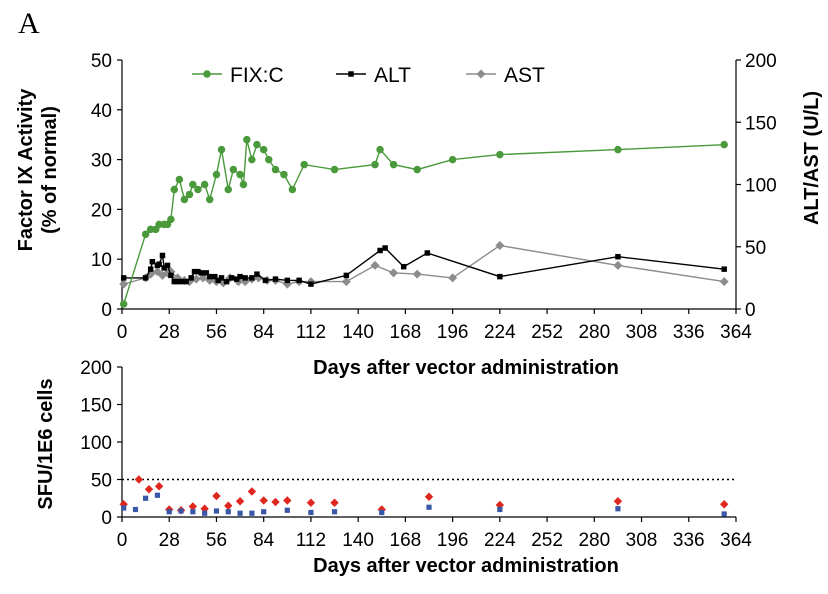 The width and height of the screenshot is (828, 594). Describe the element at coordinates (406, 332) in the screenshot. I see `x-tick-label: 168` at that location.